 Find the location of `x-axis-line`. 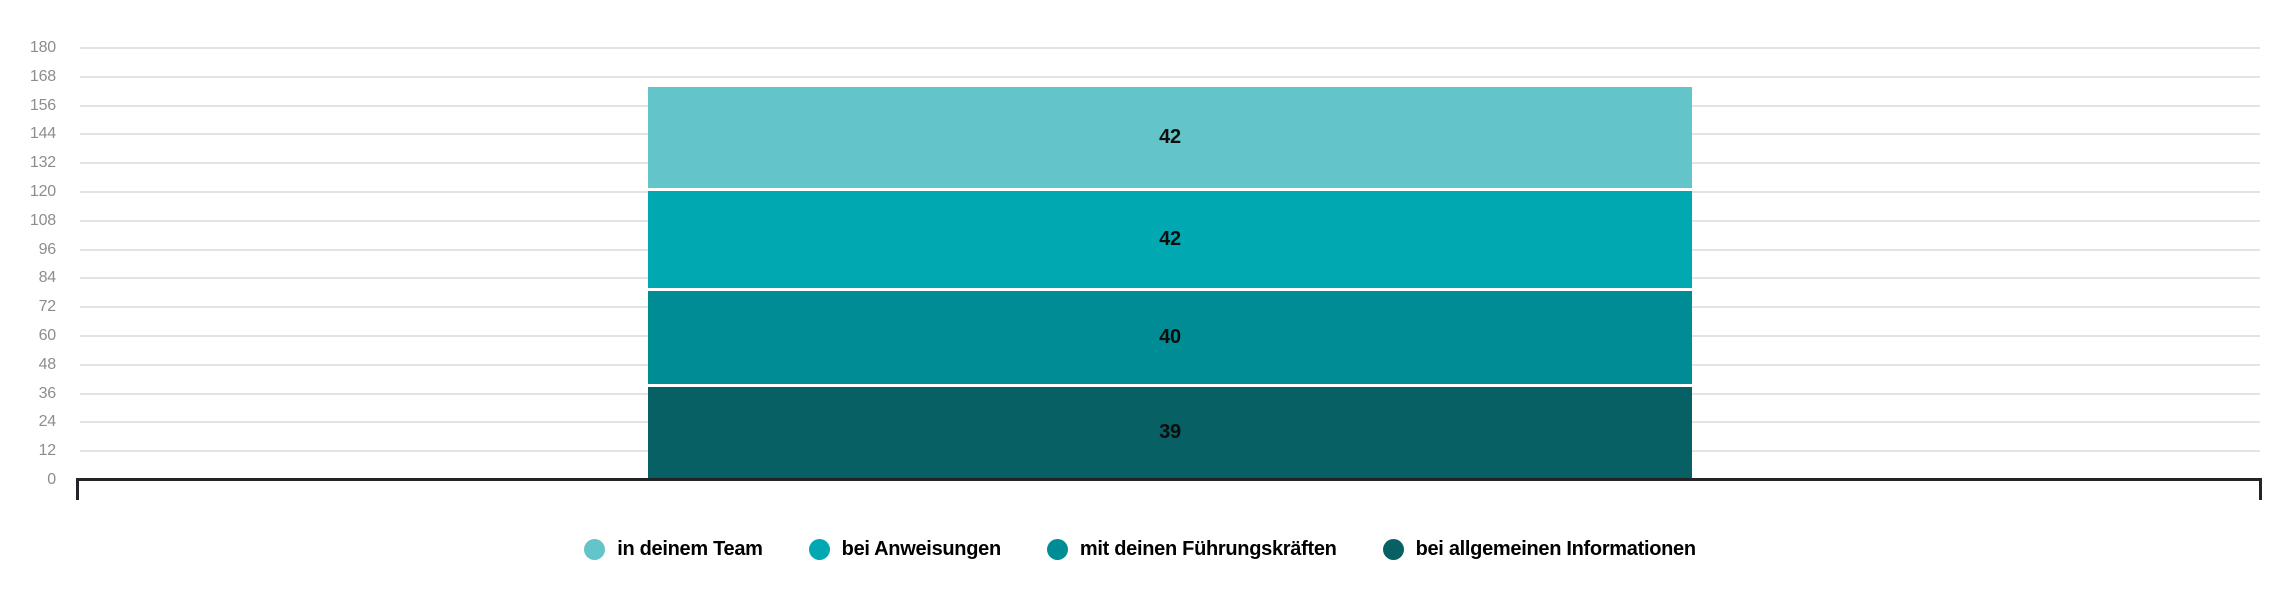

x-axis-line is located at coordinates (1169, 479).